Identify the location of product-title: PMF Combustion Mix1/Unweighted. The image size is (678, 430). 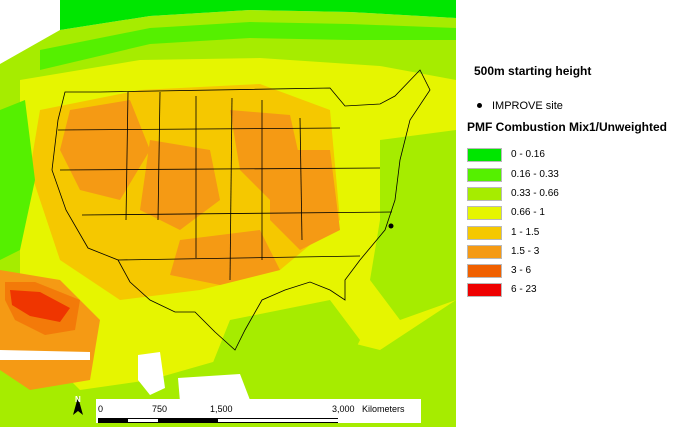
(567, 127).